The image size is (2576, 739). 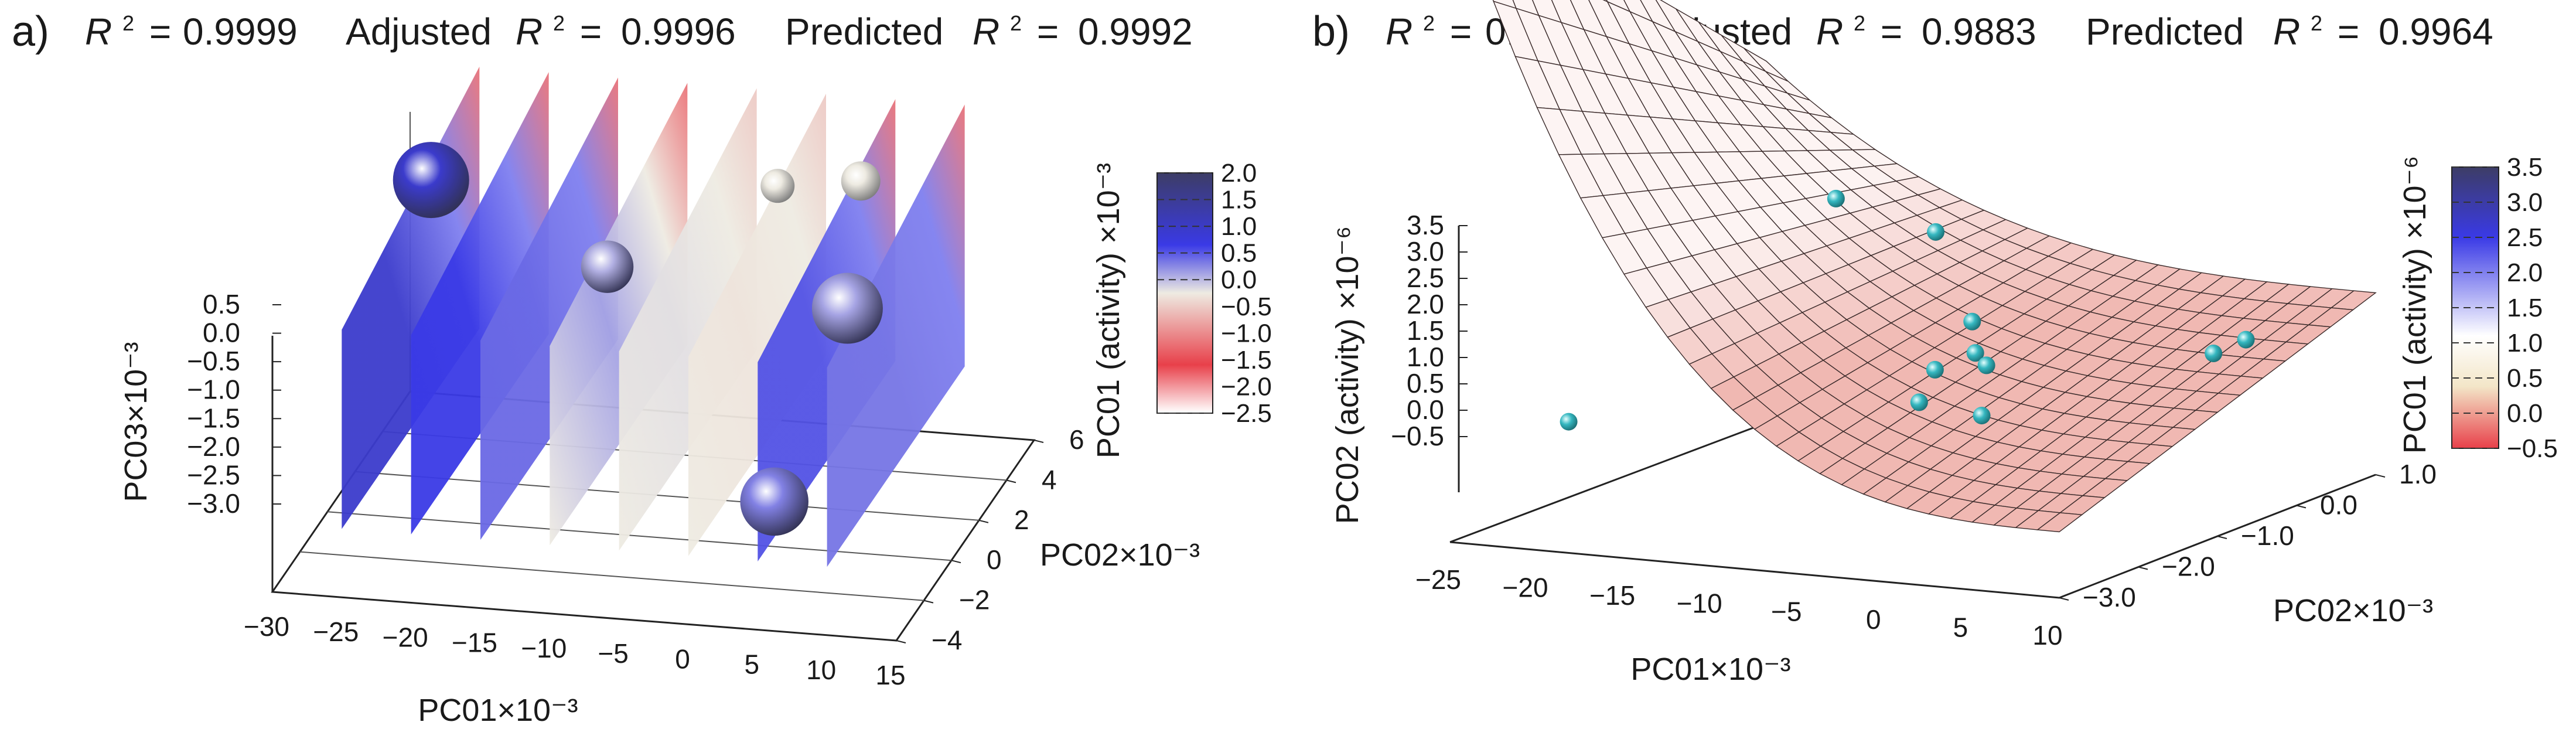 What do you see at coordinates (682, 659) in the screenshot?
I see `panel-a-x-tick-label: 0` at bounding box center [682, 659].